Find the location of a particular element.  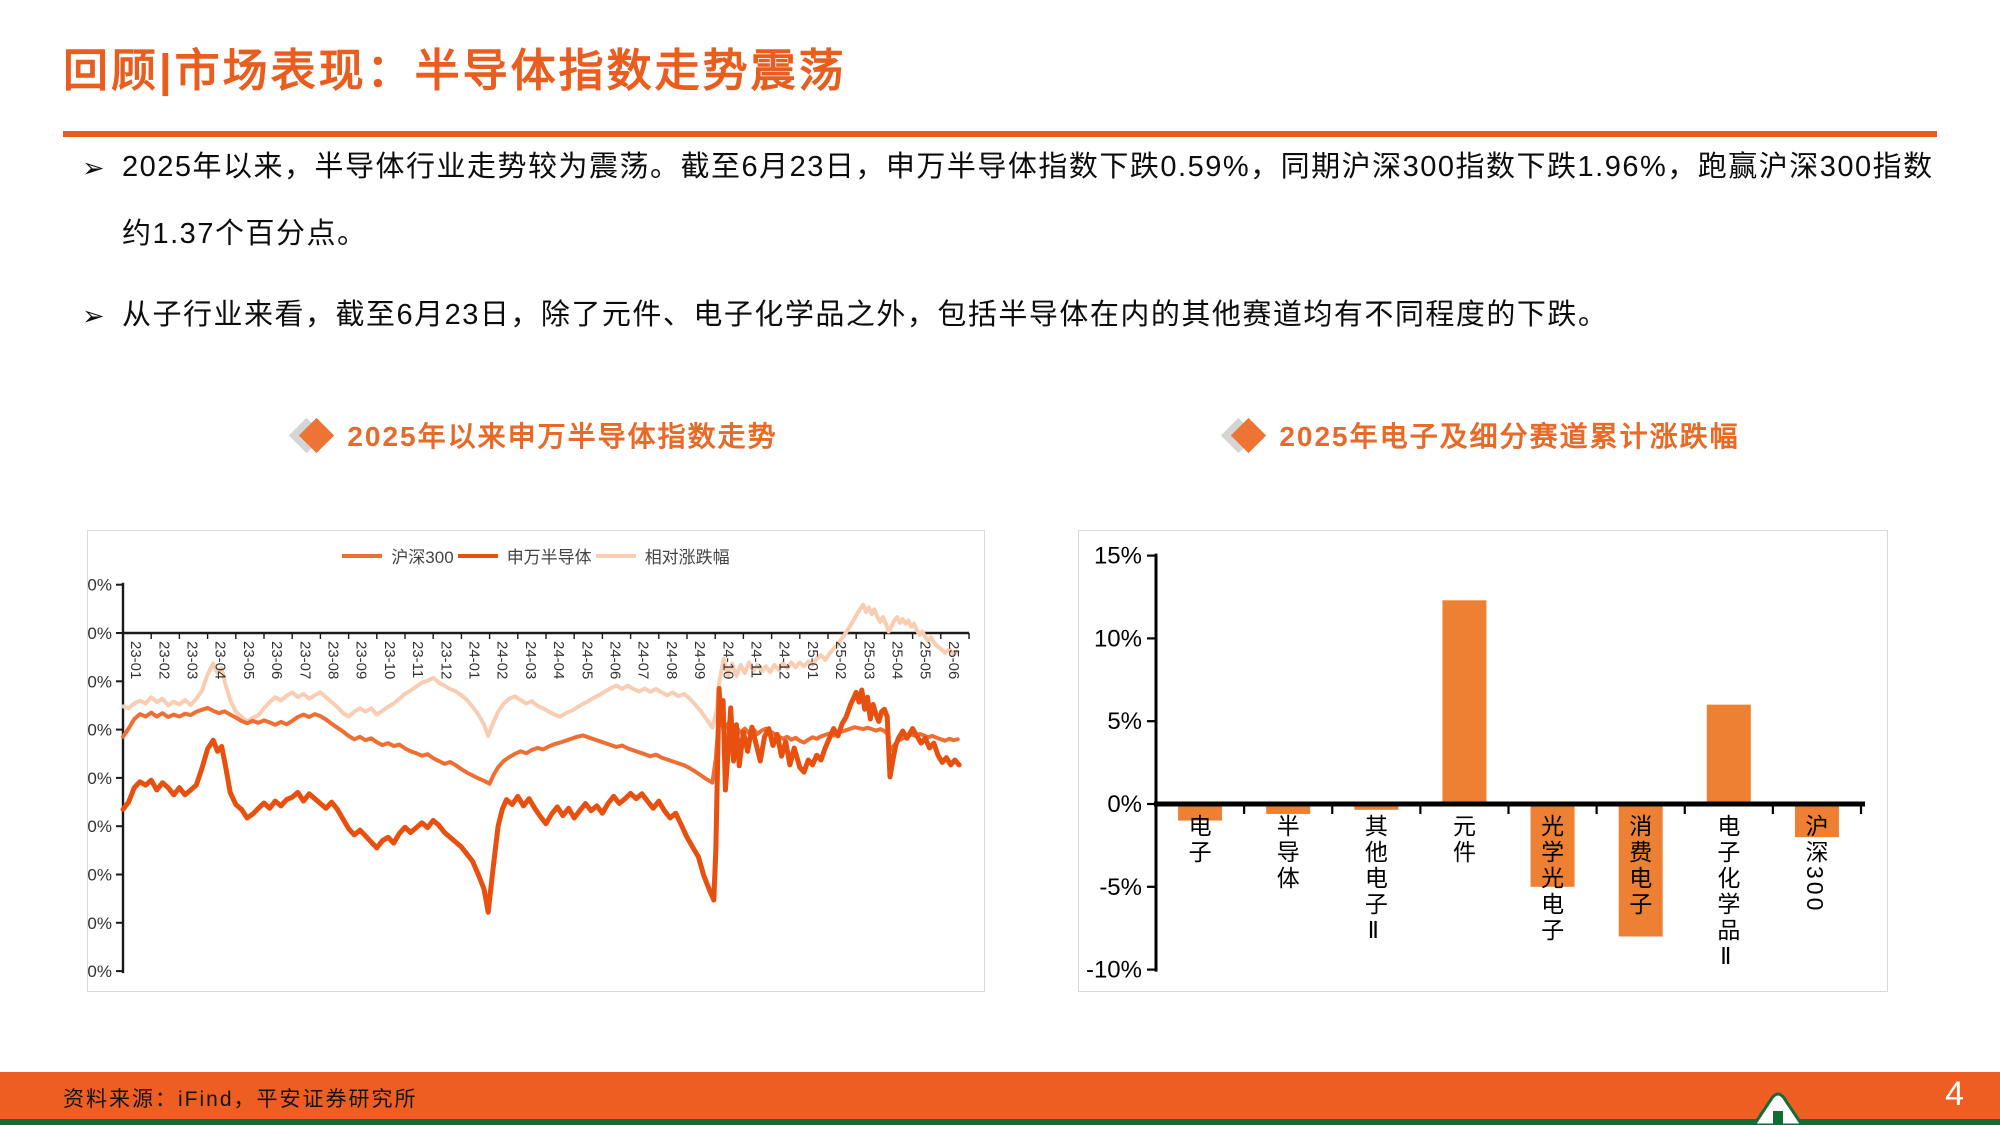

bar-category-label: 电子 is located at coordinates (1198, 840).